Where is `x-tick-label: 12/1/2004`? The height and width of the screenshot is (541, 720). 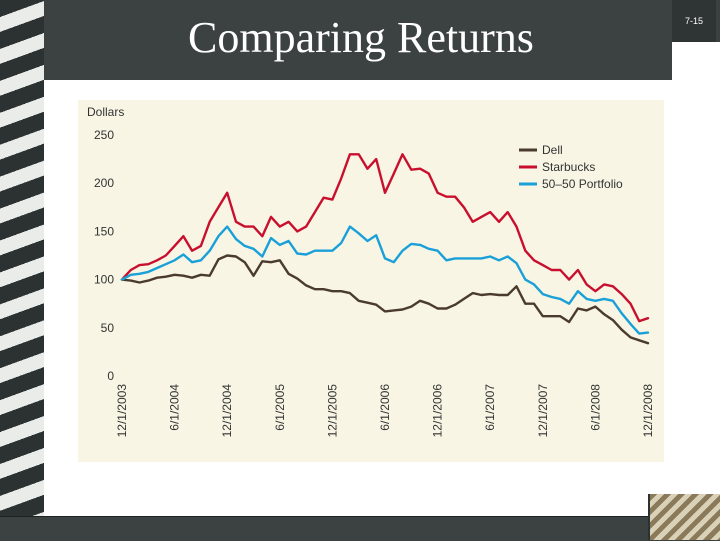 x-tick-label: 12/1/2004 is located at coordinates (227, 411).